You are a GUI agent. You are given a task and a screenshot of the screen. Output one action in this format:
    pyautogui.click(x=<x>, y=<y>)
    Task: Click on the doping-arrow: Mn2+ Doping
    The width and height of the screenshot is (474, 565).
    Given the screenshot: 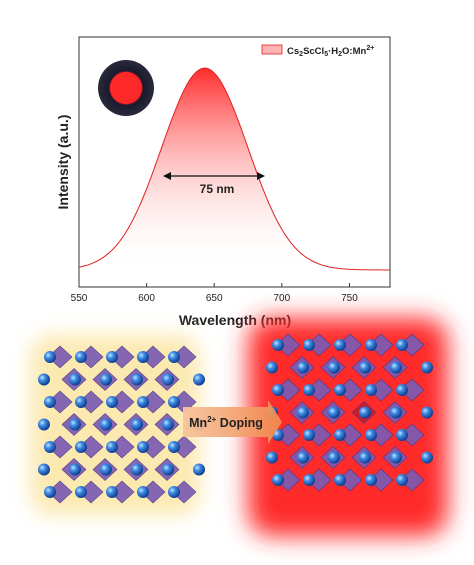 What is the action you would take?
    pyautogui.click(x=232, y=422)
    